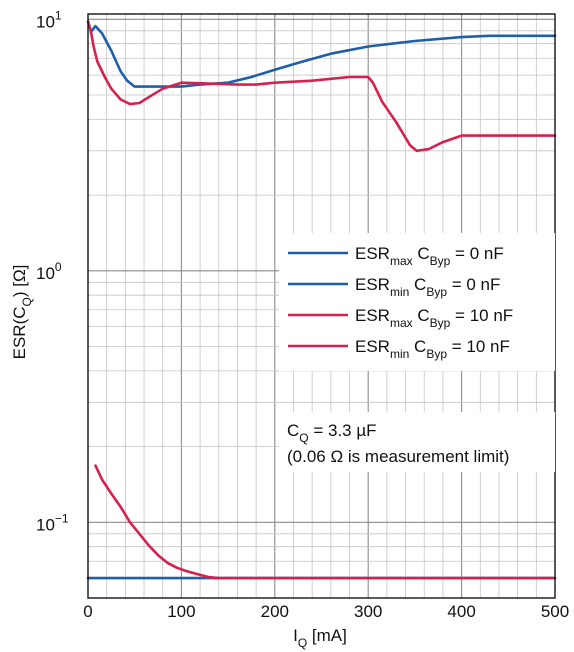  What do you see at coordinates (332, 433) in the screenshot?
I see `annotation-line-1: CQ = 3.3 µF` at bounding box center [332, 433].